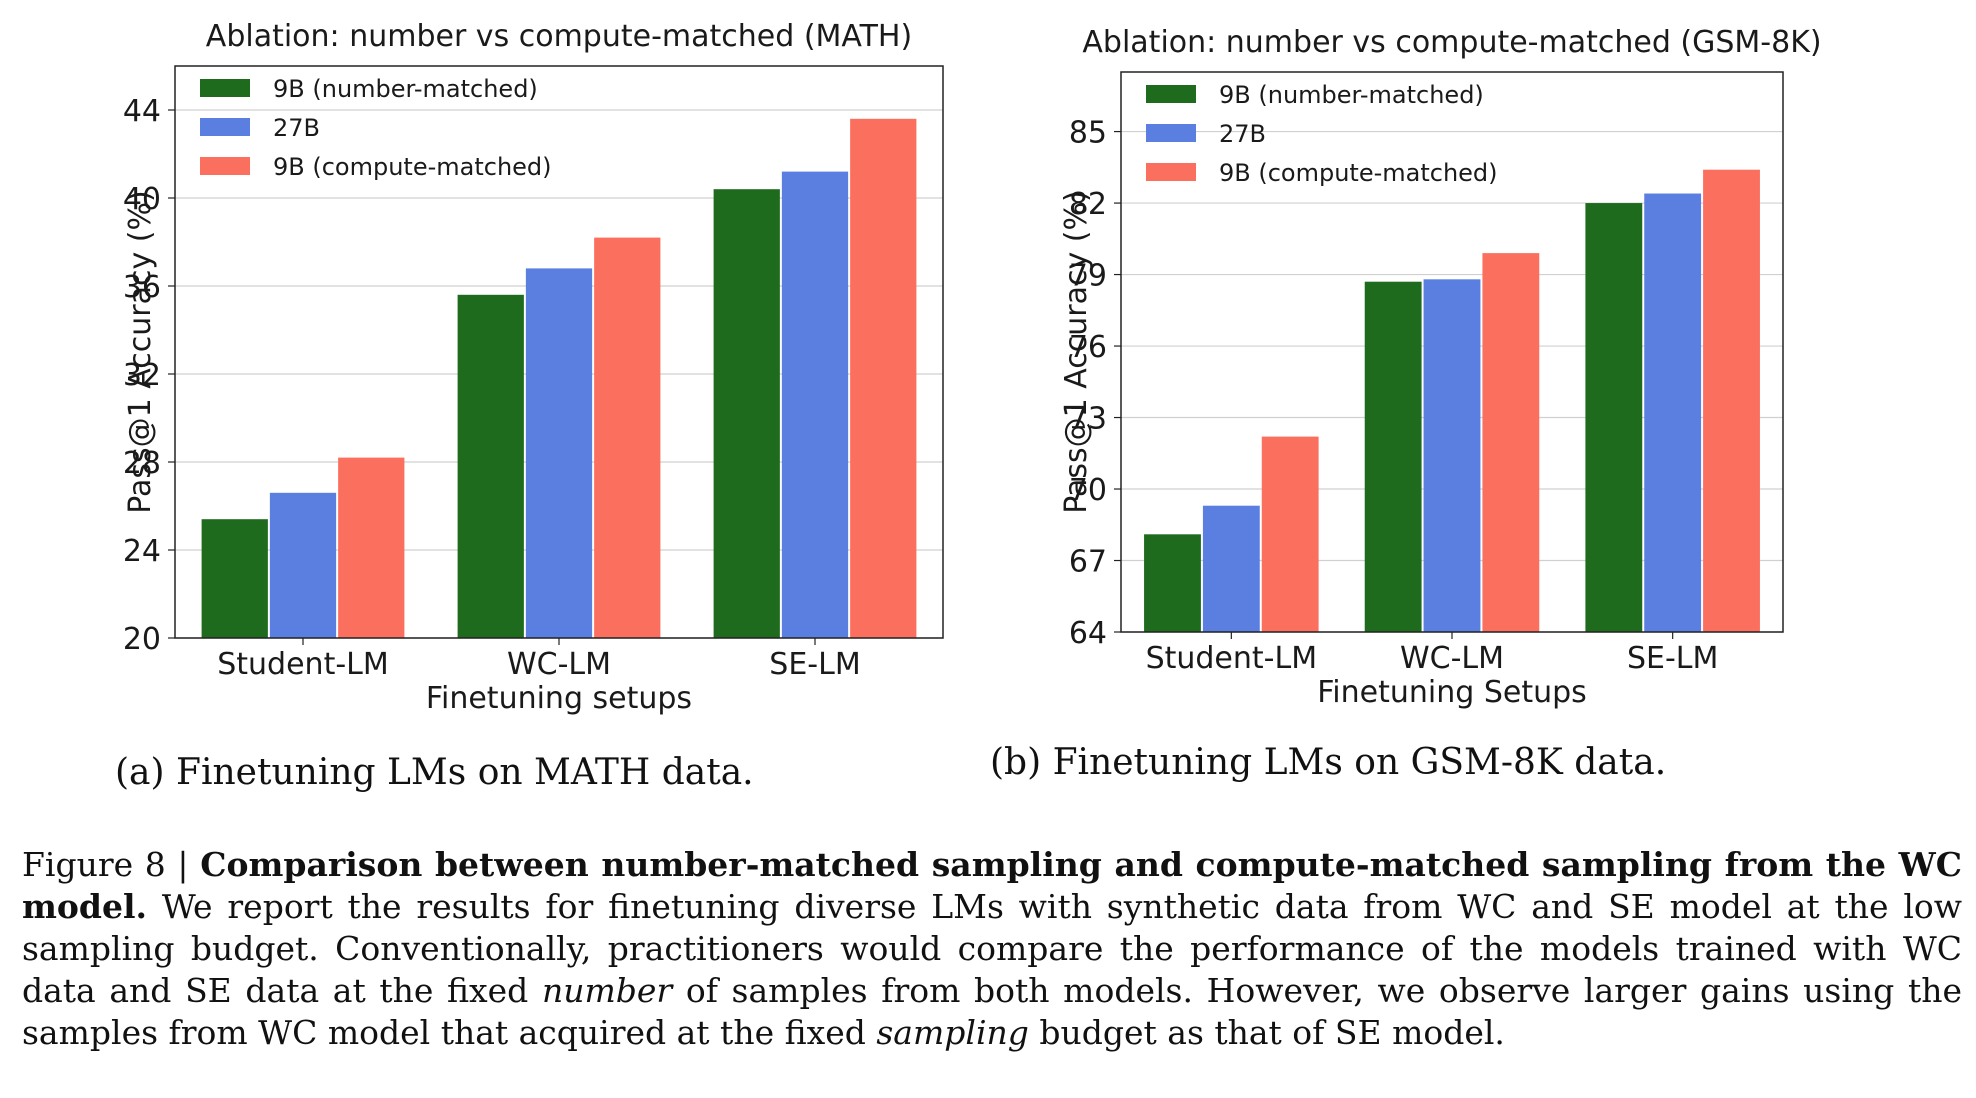 This screenshot has height=1098, width=1976. I want to click on caption-text-3: budget as that of SE model., so click(1266, 1032).